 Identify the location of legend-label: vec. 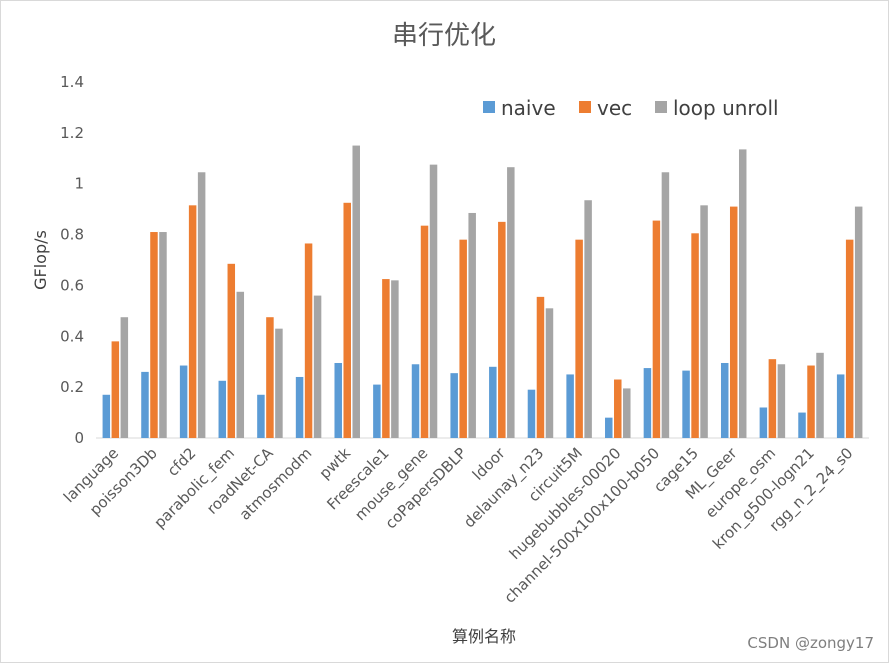
(614, 108).